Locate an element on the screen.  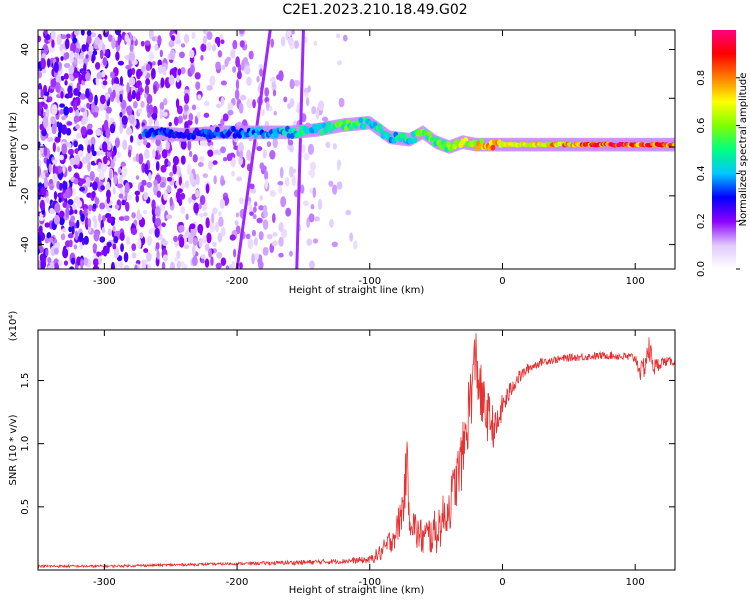
x-axis-label: Height of straight line (km) is located at coordinates (357, 590).